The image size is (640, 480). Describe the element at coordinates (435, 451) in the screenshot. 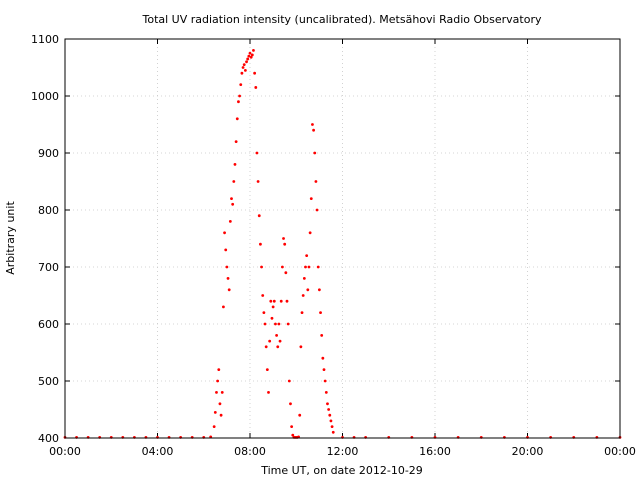

I see `x-tick-label: 16:00` at that location.